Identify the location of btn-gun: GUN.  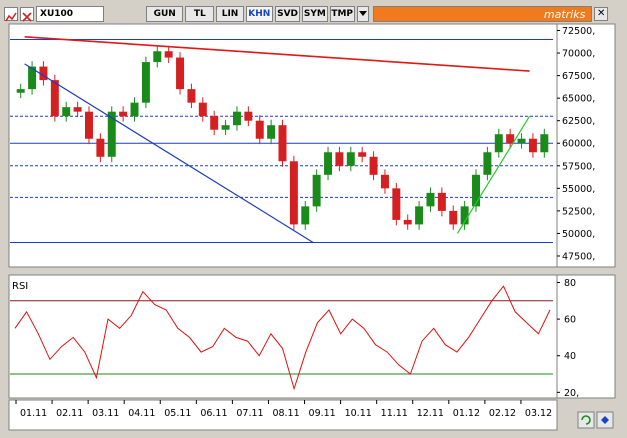
(165, 14).